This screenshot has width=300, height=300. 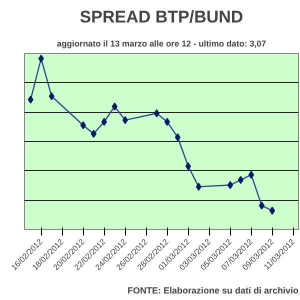 What do you see at coordinates (162, 17) in the screenshot?
I see `chart-title: SPREAD BTP/BUND` at bounding box center [162, 17].